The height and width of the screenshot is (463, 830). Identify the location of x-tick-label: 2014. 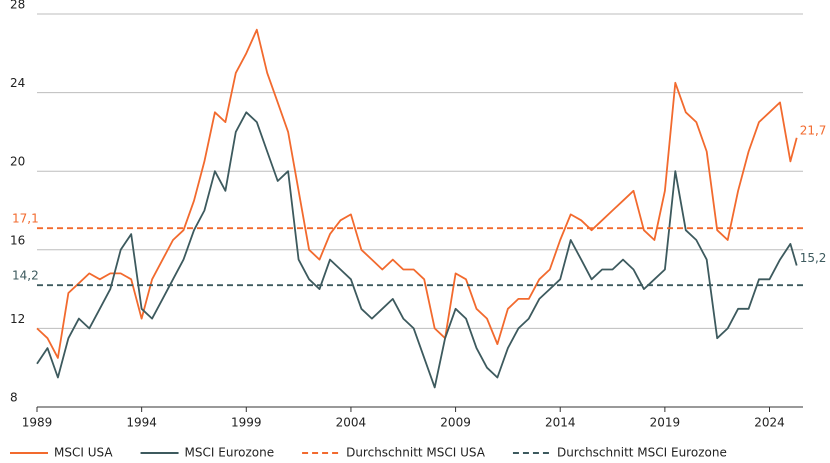
(560, 423).